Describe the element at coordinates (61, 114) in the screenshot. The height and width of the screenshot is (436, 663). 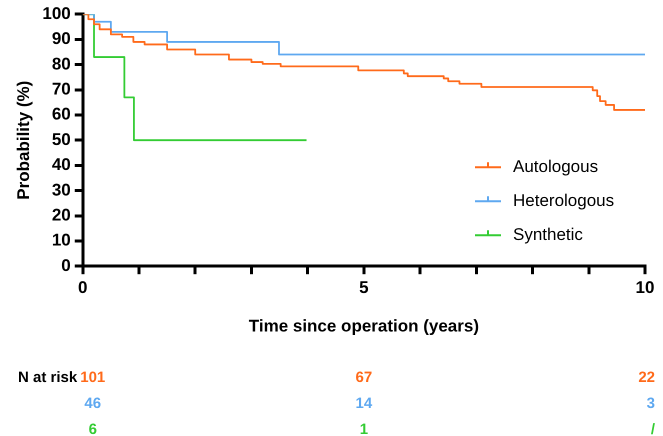
I see `y-tick-label: 60` at that location.